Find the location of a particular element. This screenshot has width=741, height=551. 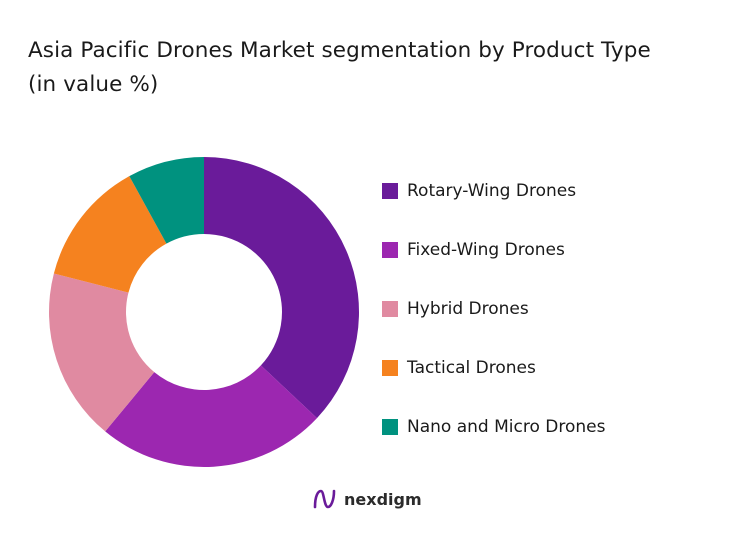

legend-label: Hybrid Drones is located at coordinates (468, 309).